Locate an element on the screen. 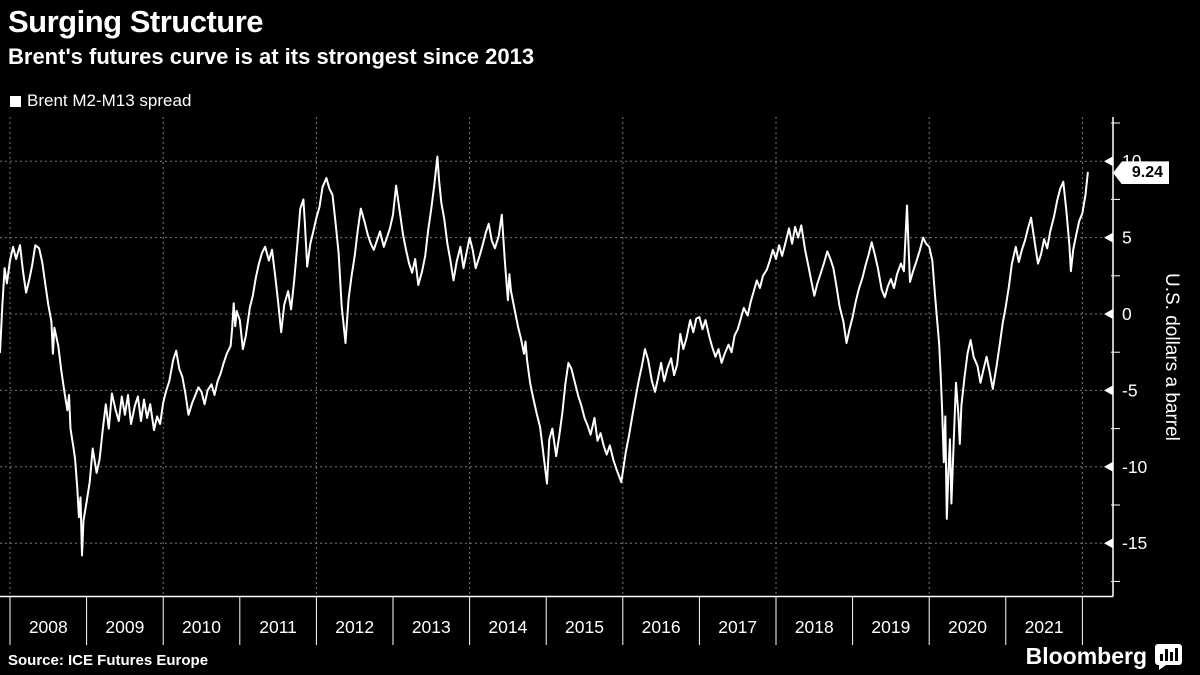 This screenshot has width=1200, height=675. x-axis-year-label: 2016 is located at coordinates (661, 627).